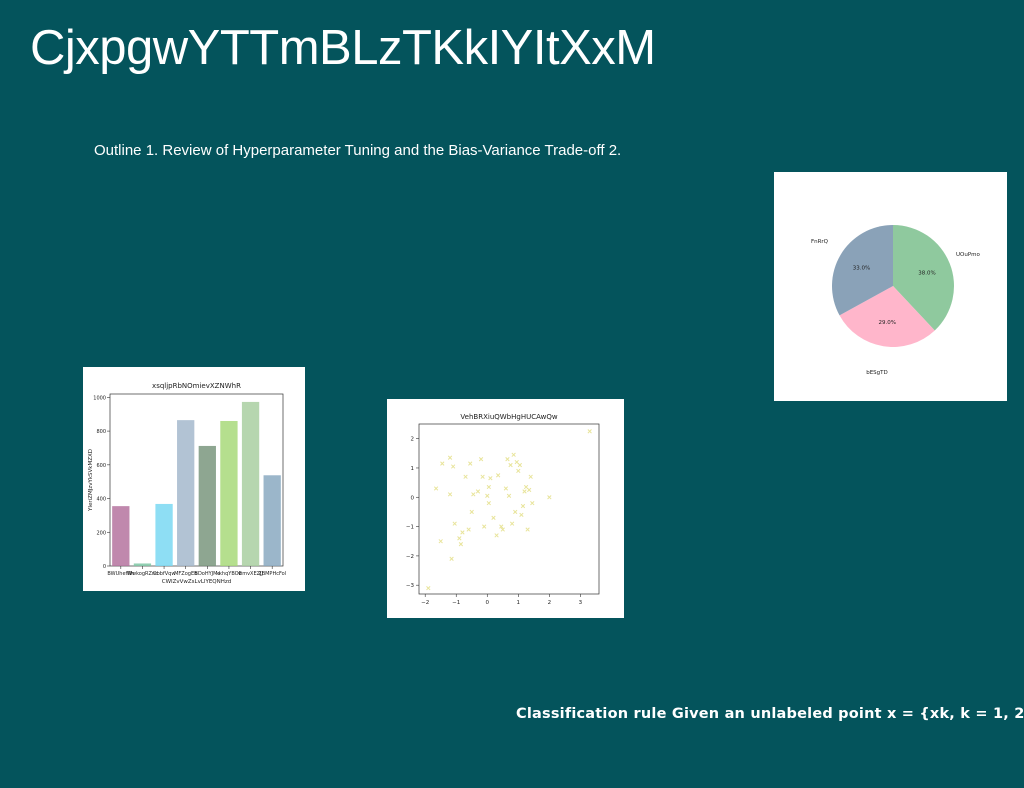 The image size is (1024, 788). Describe the element at coordinates (101, 500) in the screenshot. I see `bar-chart-ytick-label: 400` at that location.